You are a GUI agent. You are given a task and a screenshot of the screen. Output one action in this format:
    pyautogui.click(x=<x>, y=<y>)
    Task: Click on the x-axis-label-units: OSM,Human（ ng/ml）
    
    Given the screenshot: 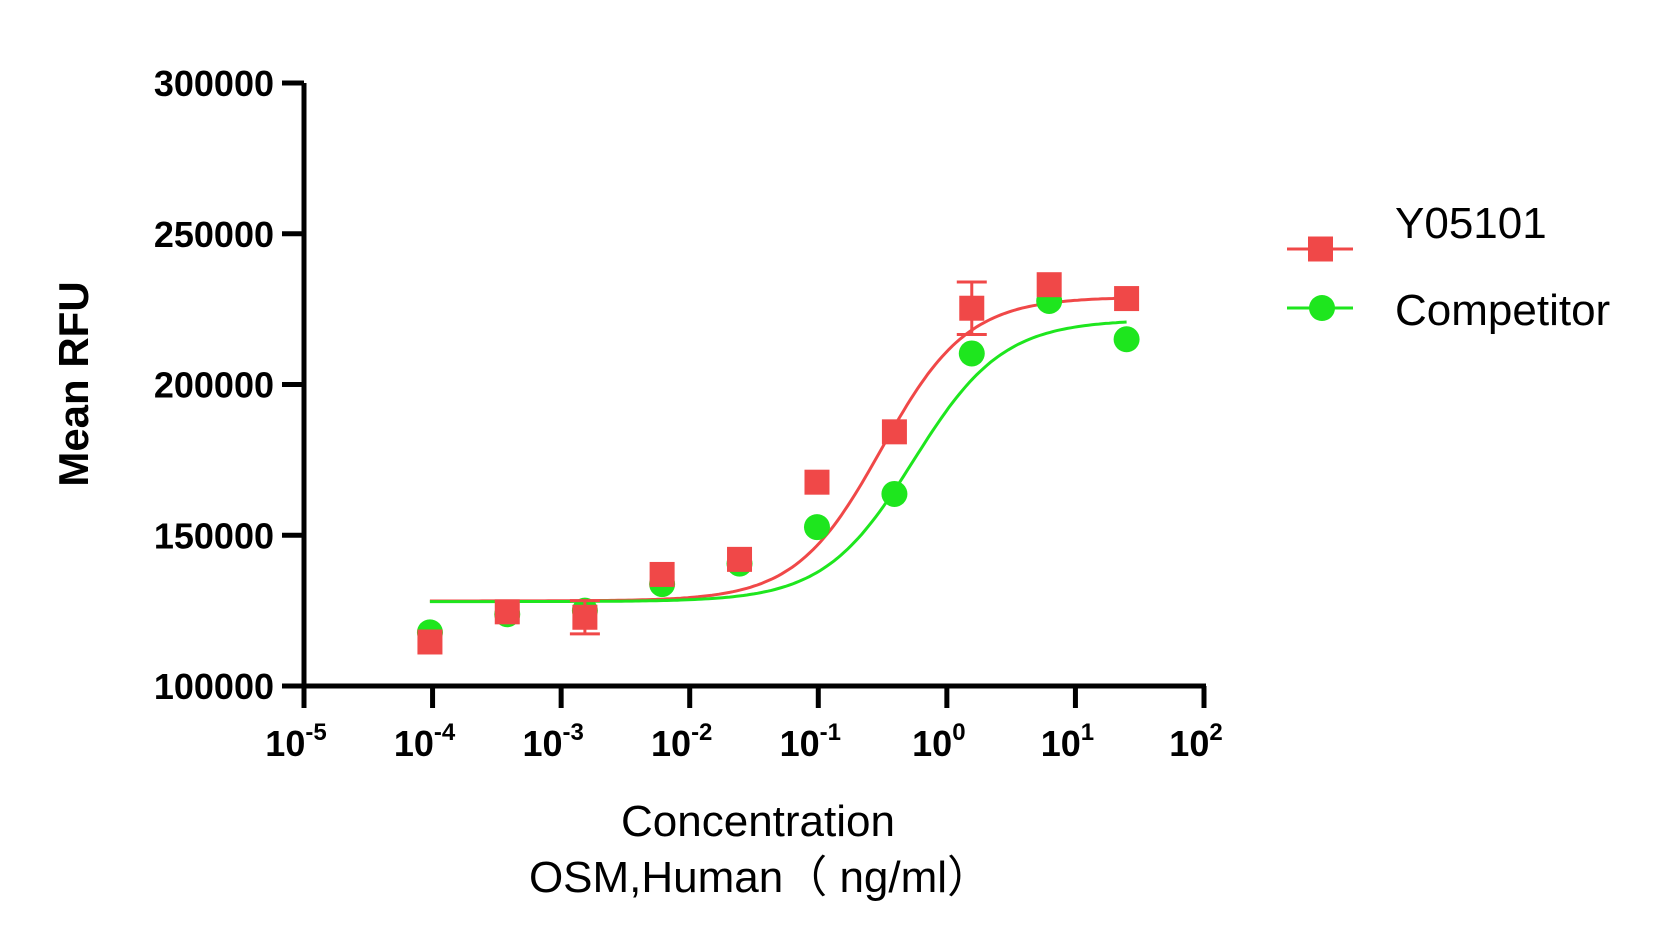 What is the action you would take?
    pyautogui.click(x=760, y=877)
    